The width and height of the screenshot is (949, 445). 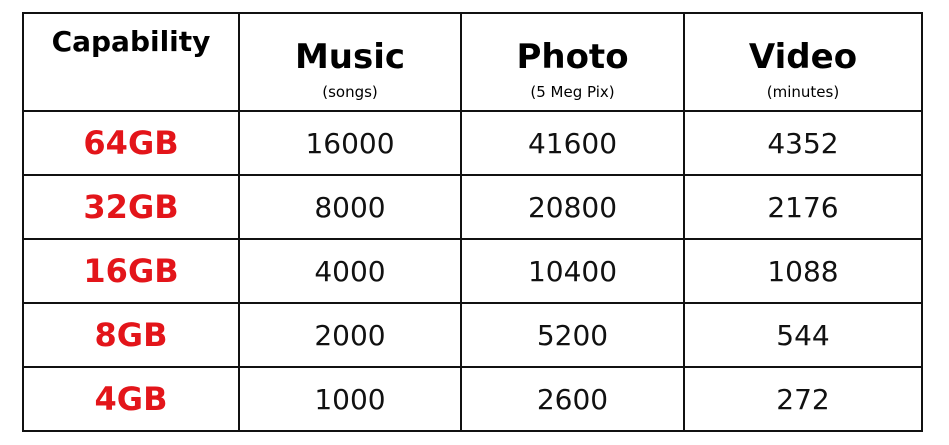 I want to click on value-cell: 8000, so click(x=350, y=207).